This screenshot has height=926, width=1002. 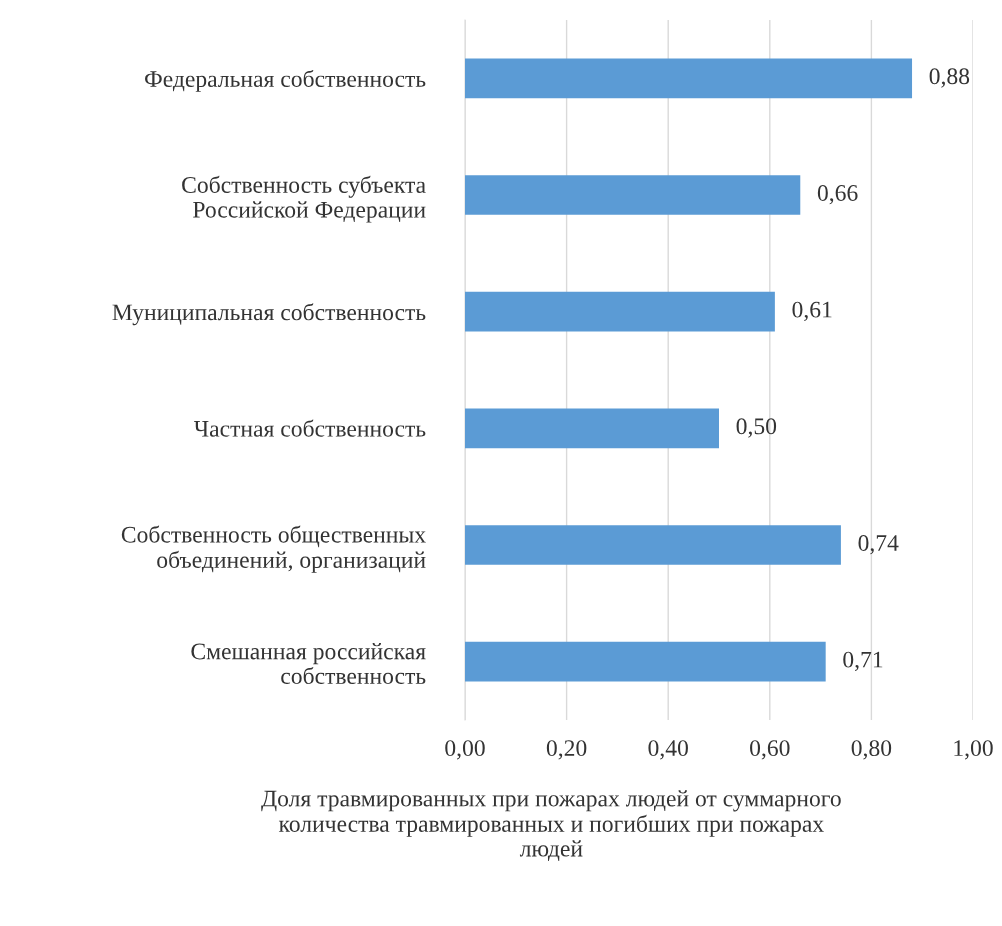 What do you see at coordinates (812, 311) in the screenshot?
I see `data-label: 0,61` at bounding box center [812, 311].